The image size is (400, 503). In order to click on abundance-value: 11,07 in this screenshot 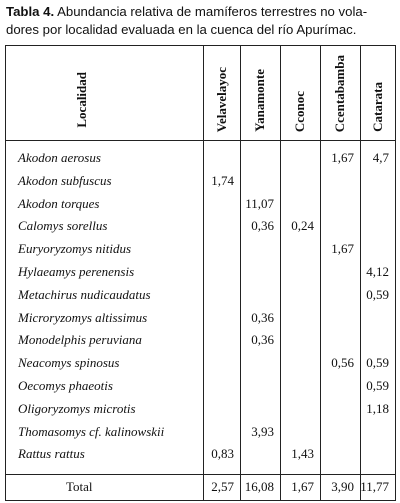, I will do `click(259, 203)`.